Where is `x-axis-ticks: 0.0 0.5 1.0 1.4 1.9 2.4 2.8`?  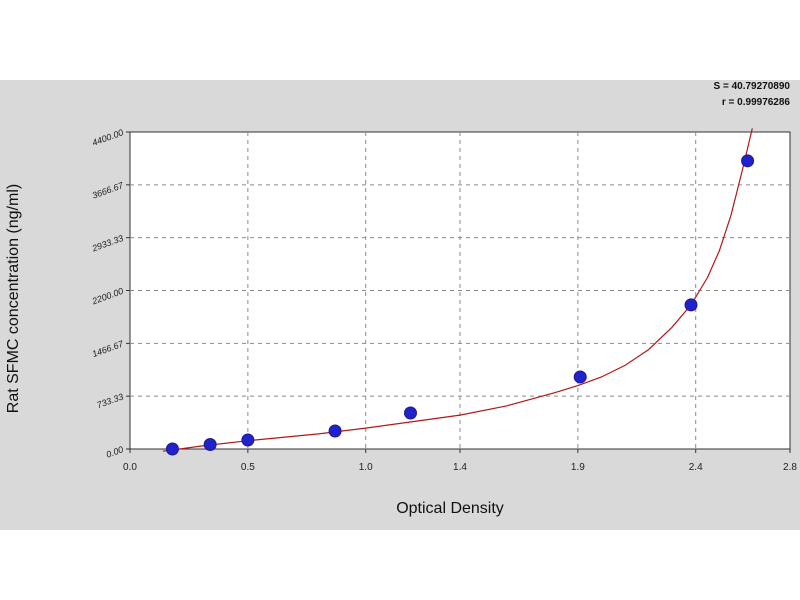 x-axis-ticks: 0.0 0.5 1.0 1.4 1.9 2.4 2.8 is located at coordinates (460, 461).